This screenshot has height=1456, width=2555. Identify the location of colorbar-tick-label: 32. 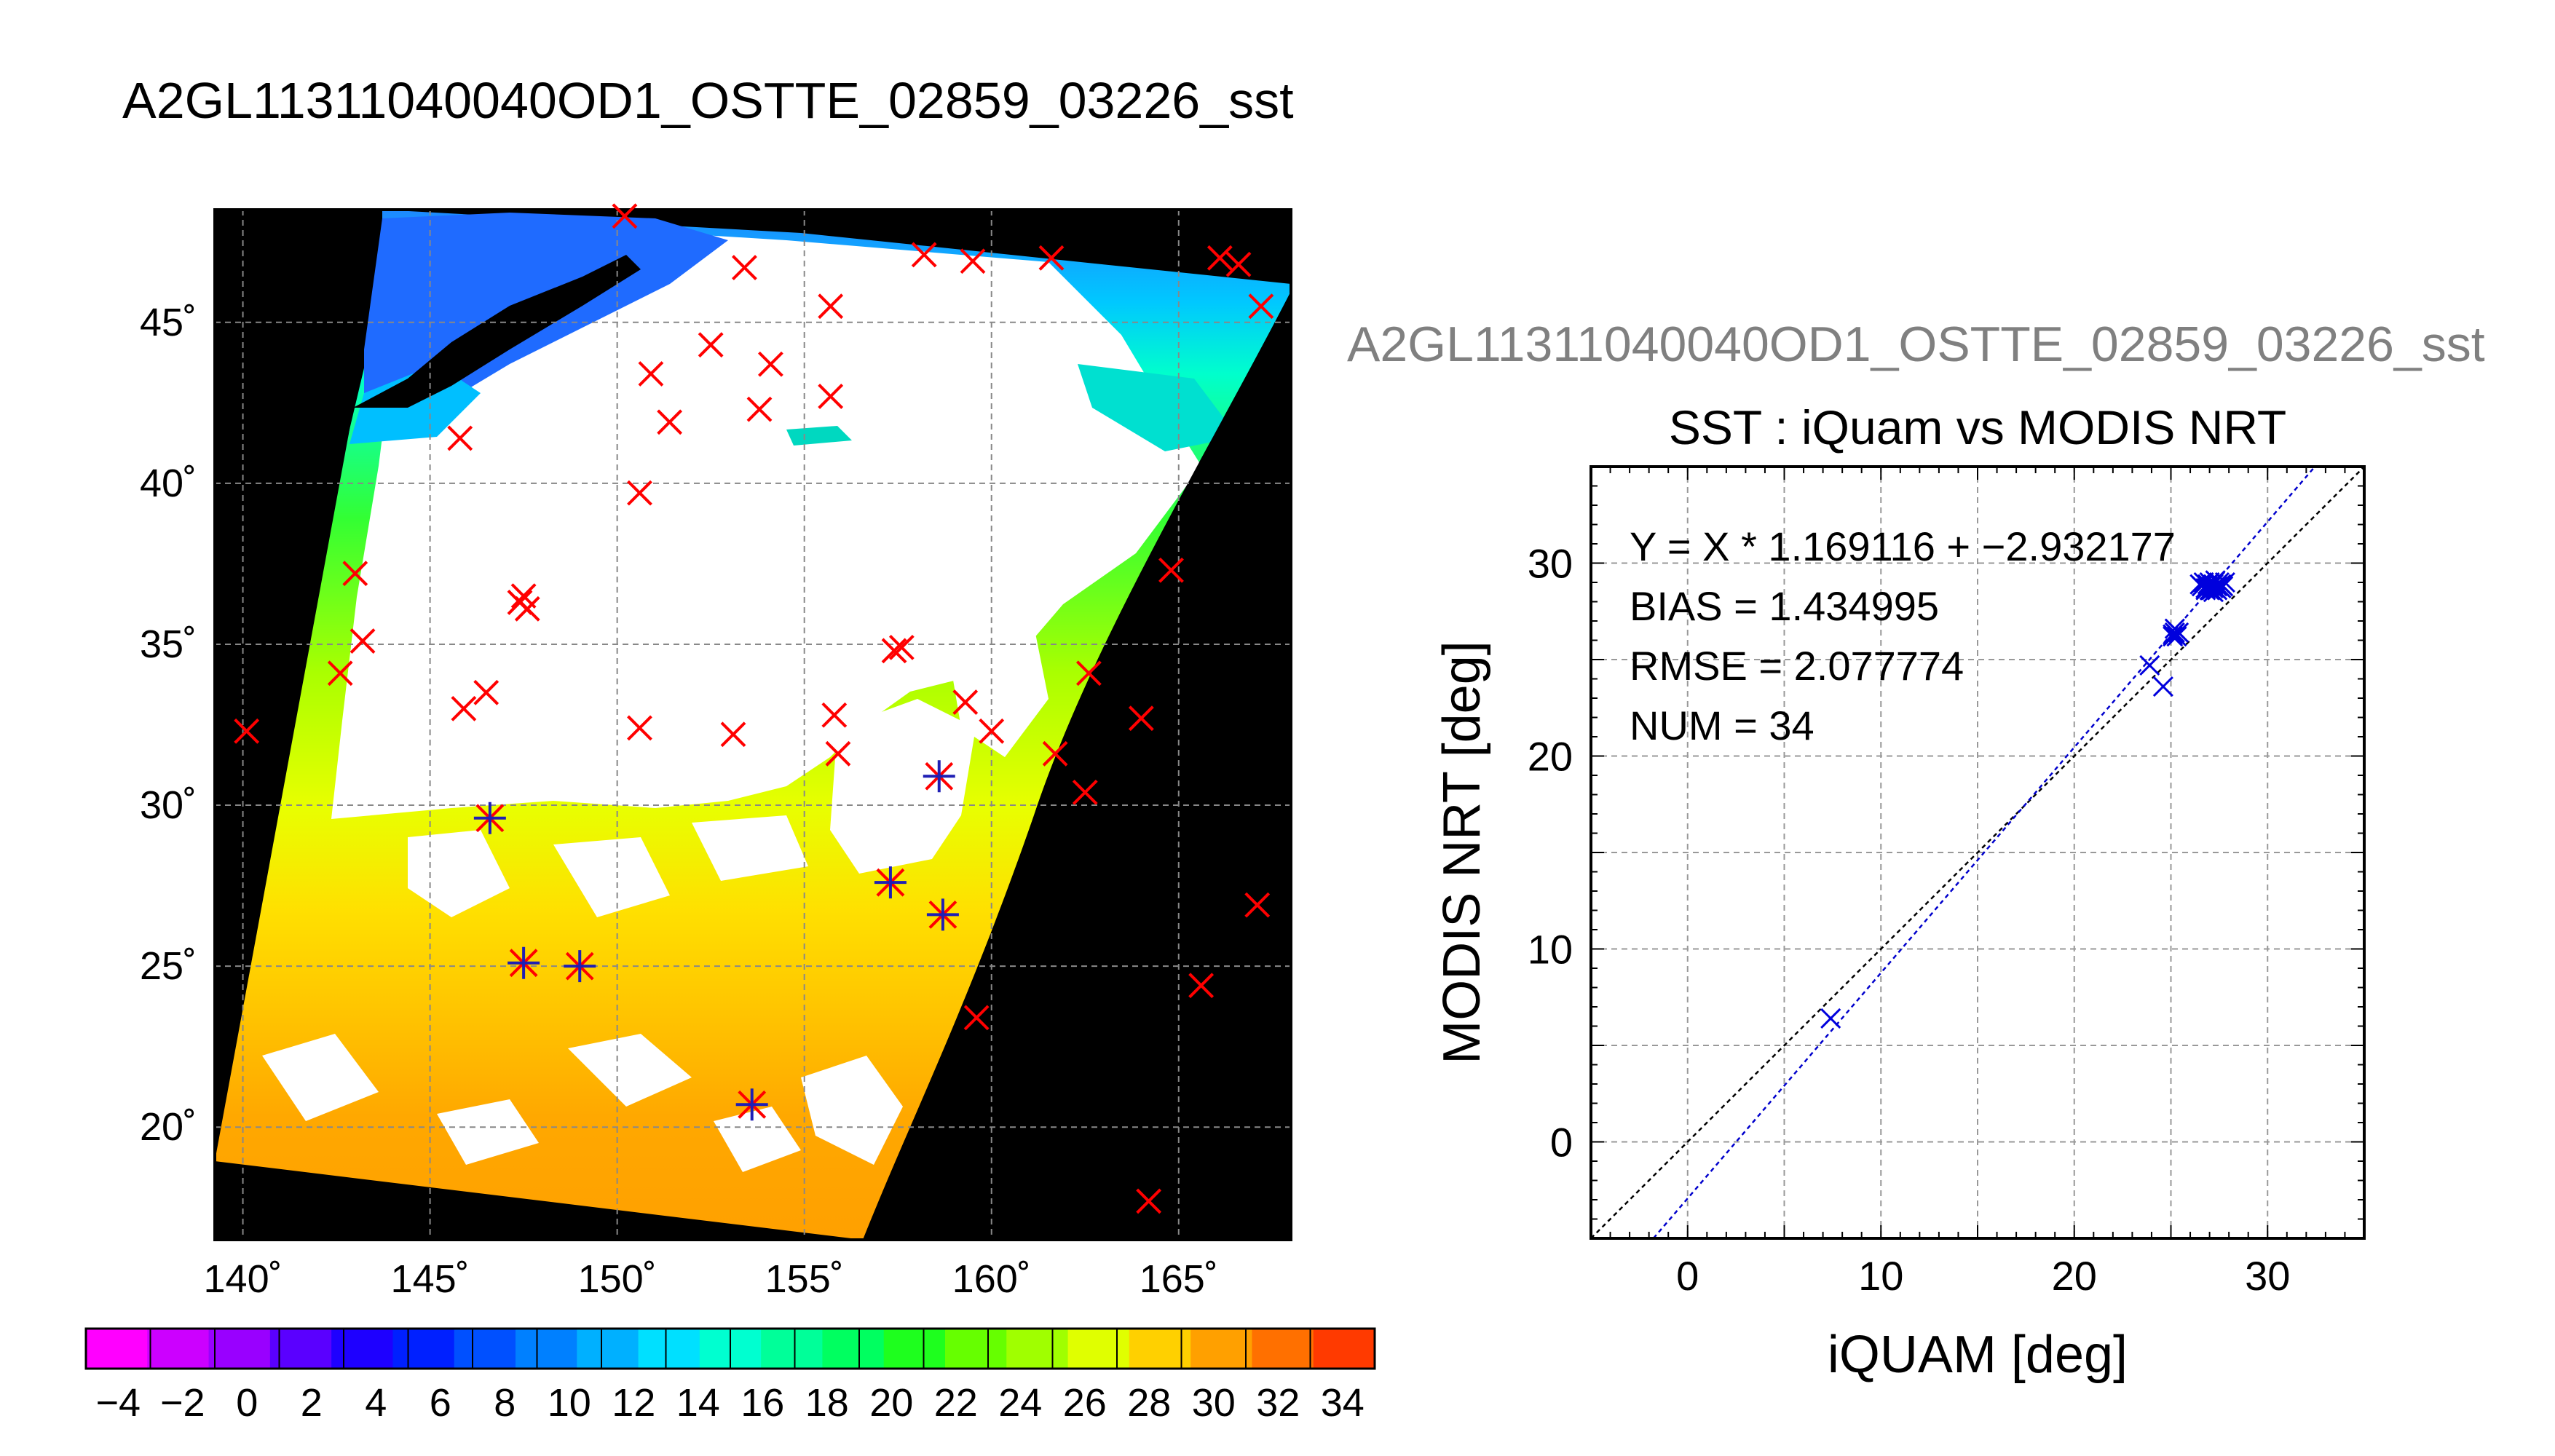
(1278, 1403).